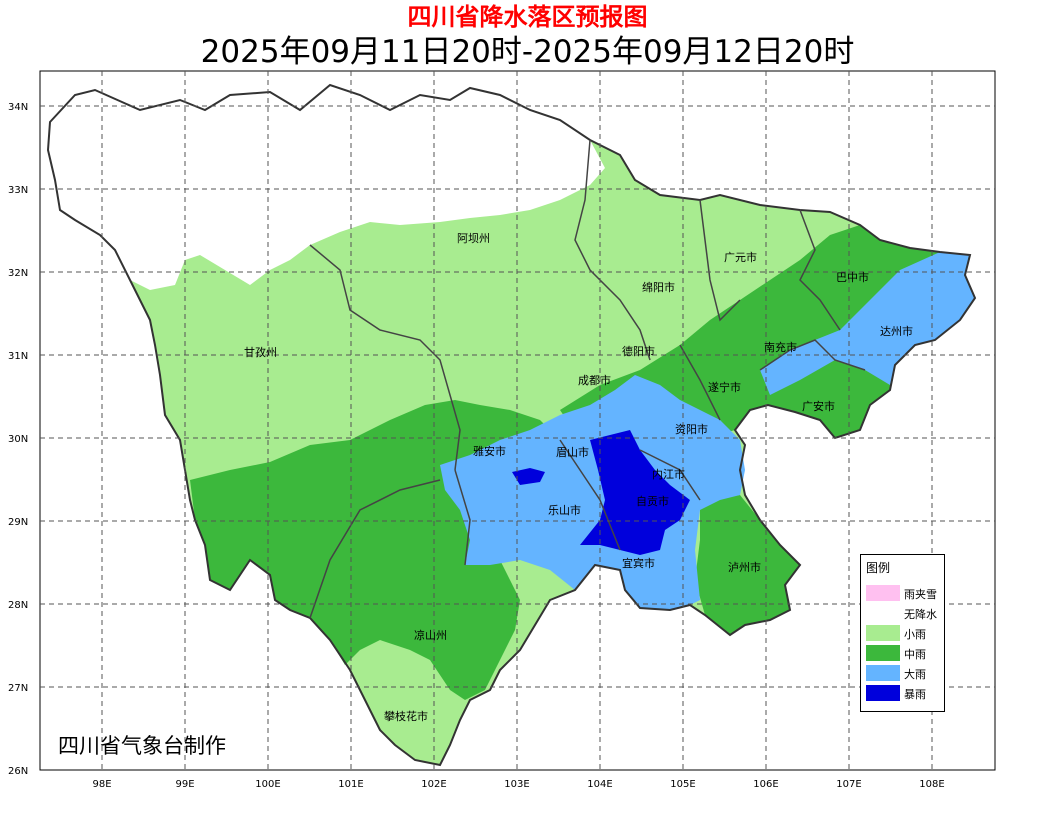 The height and width of the screenshot is (821, 1055). Describe the element at coordinates (848, 784) in the screenshot. I see `lon-tick: 107E` at that location.